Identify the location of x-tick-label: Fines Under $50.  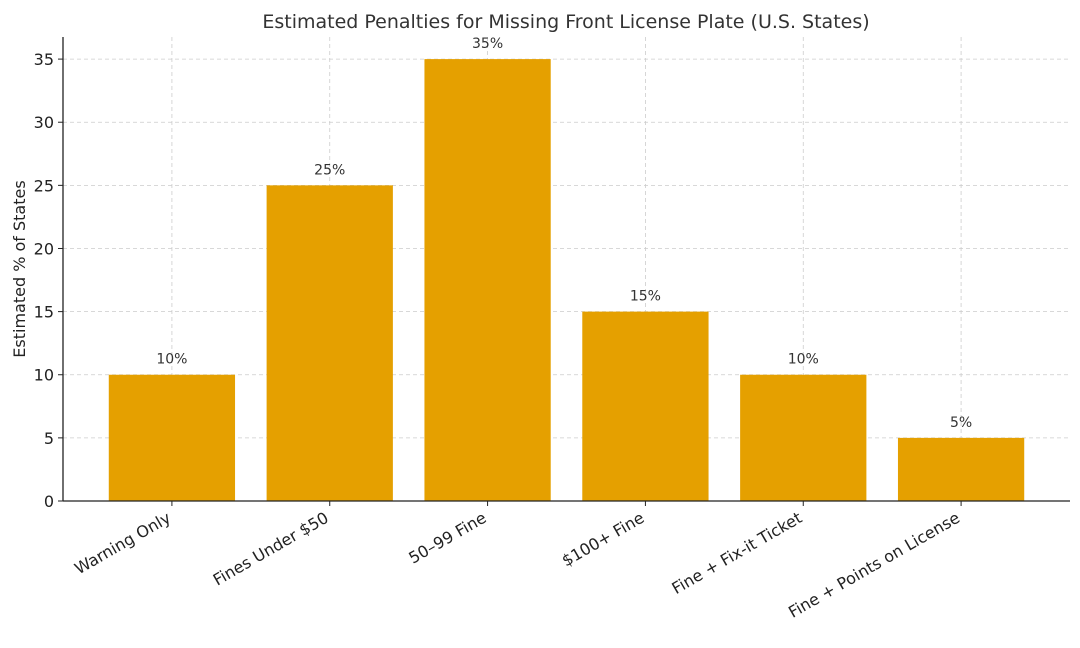
(271, 548).